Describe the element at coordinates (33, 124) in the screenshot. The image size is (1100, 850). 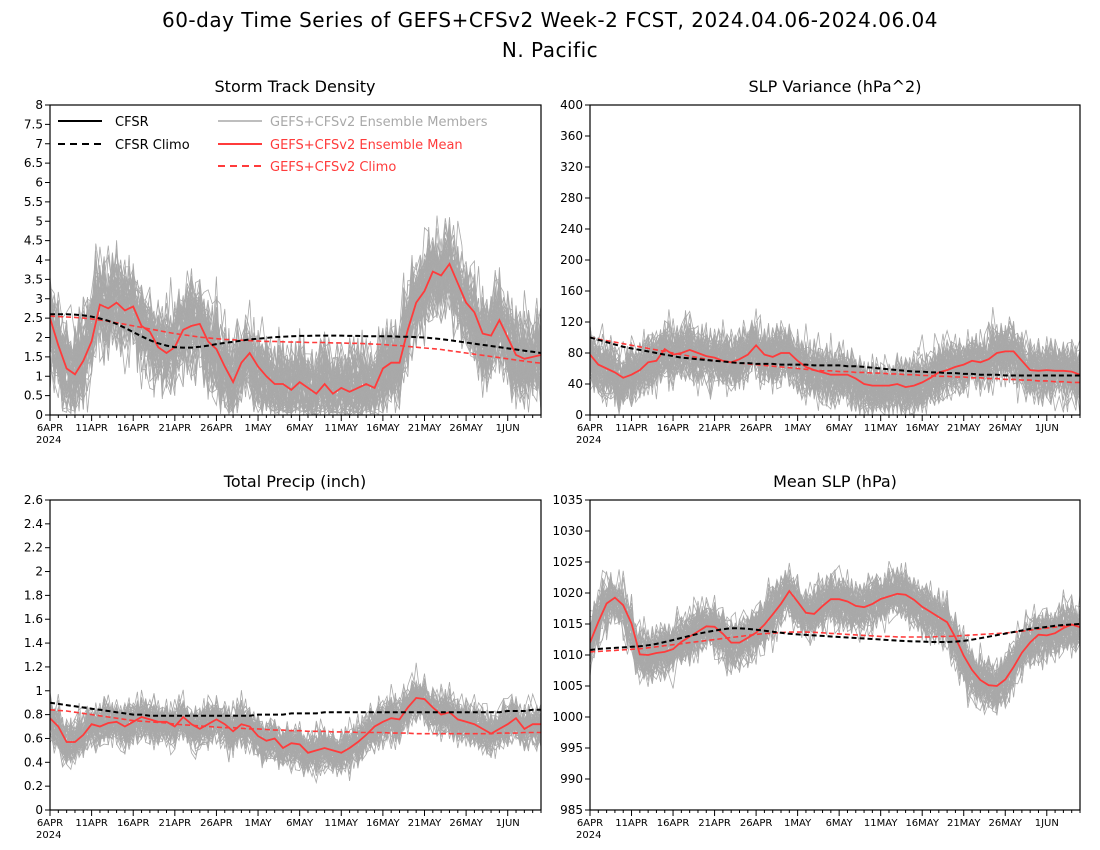
I see `y-tick-label: 7.5` at that location.